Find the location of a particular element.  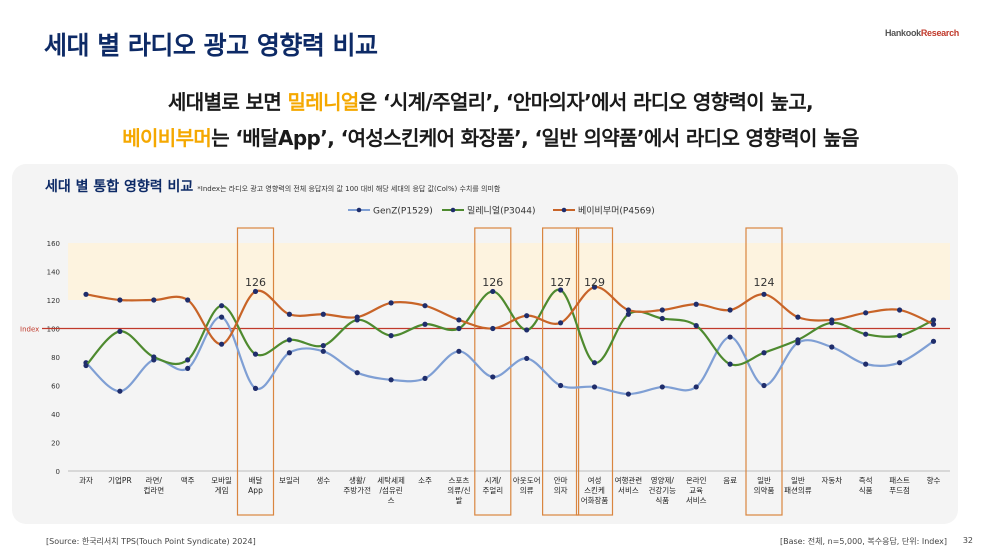

headline-1-highlight: 밀레니얼 is located at coordinates (323, 102).